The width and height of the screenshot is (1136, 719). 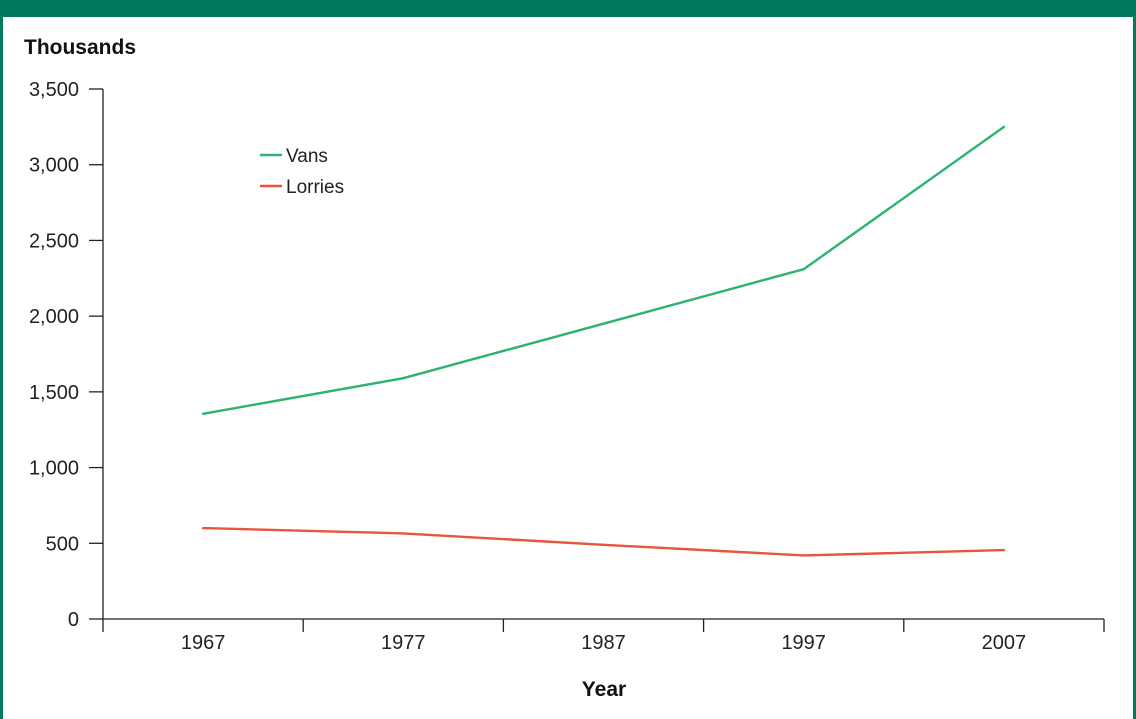 I want to click on data-point-lorries-2007, so click(x=1004, y=550).